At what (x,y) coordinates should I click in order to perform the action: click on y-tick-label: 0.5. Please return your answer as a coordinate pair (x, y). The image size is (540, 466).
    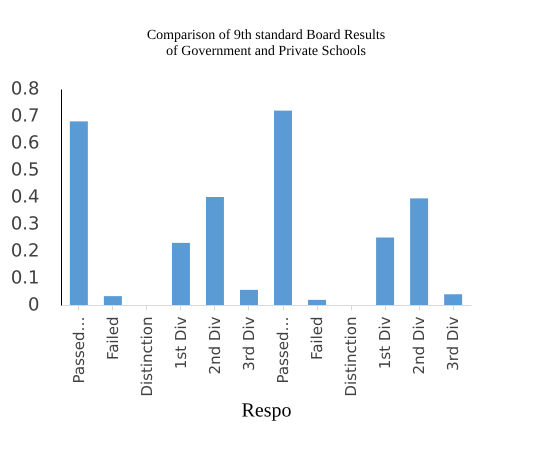
    Looking at the image, I should click on (25, 170).